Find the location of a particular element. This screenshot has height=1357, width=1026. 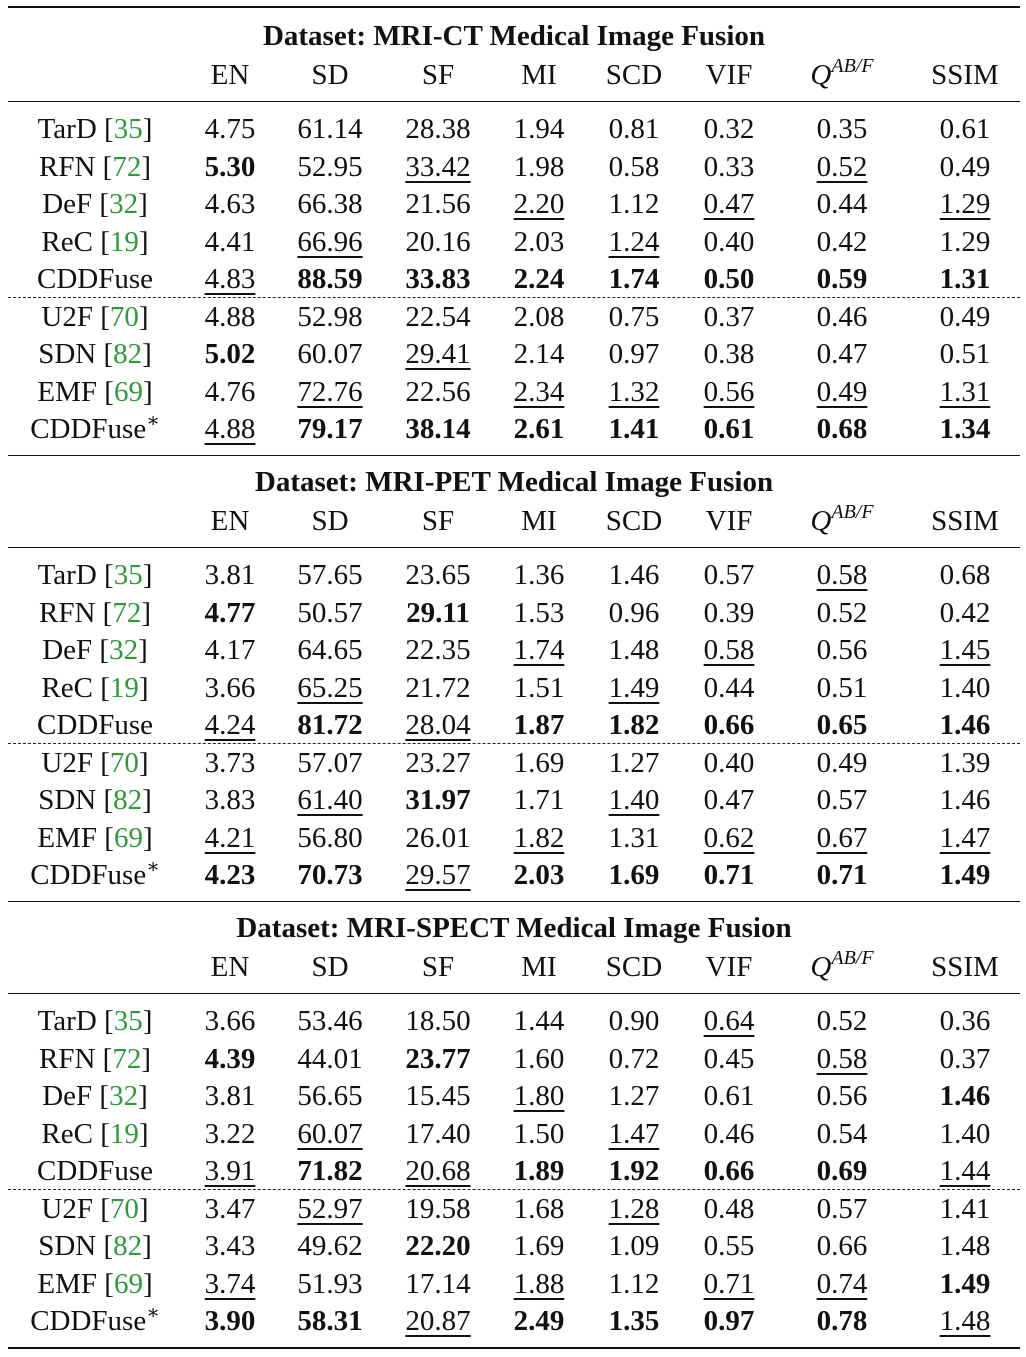

column-header: QAB/F is located at coordinates (842, 74).